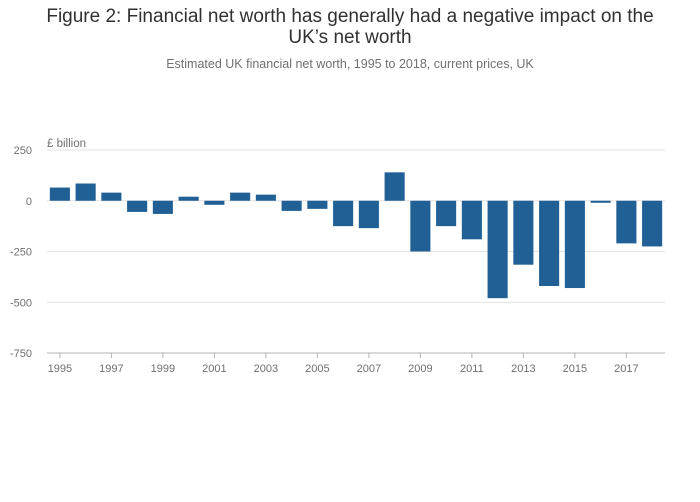 The image size is (700, 502). What do you see at coordinates (21, 253) in the screenshot?
I see `y-tick-label: -250` at bounding box center [21, 253].